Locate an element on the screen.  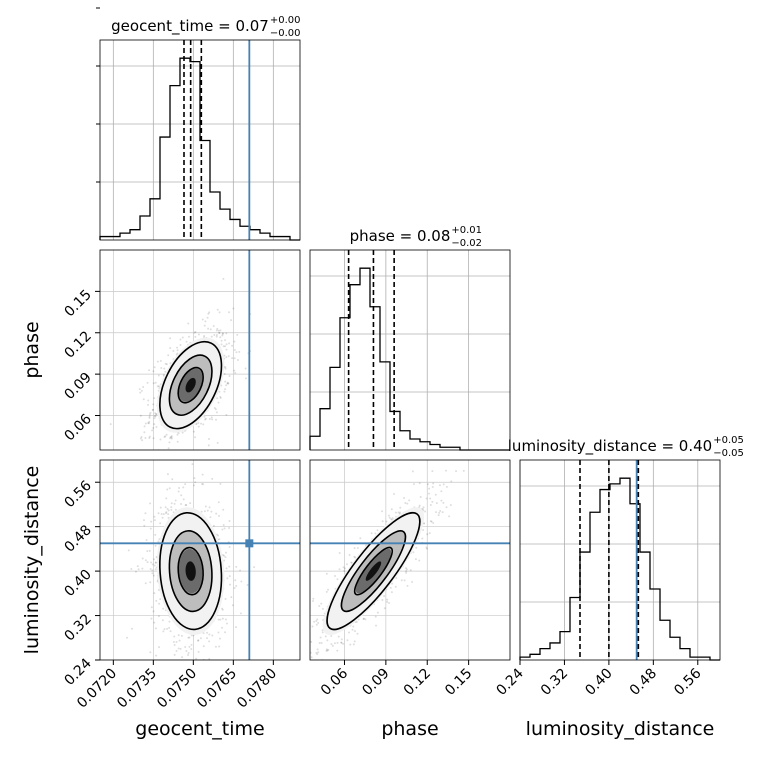
contour-line is located at coordinates (373, 571).